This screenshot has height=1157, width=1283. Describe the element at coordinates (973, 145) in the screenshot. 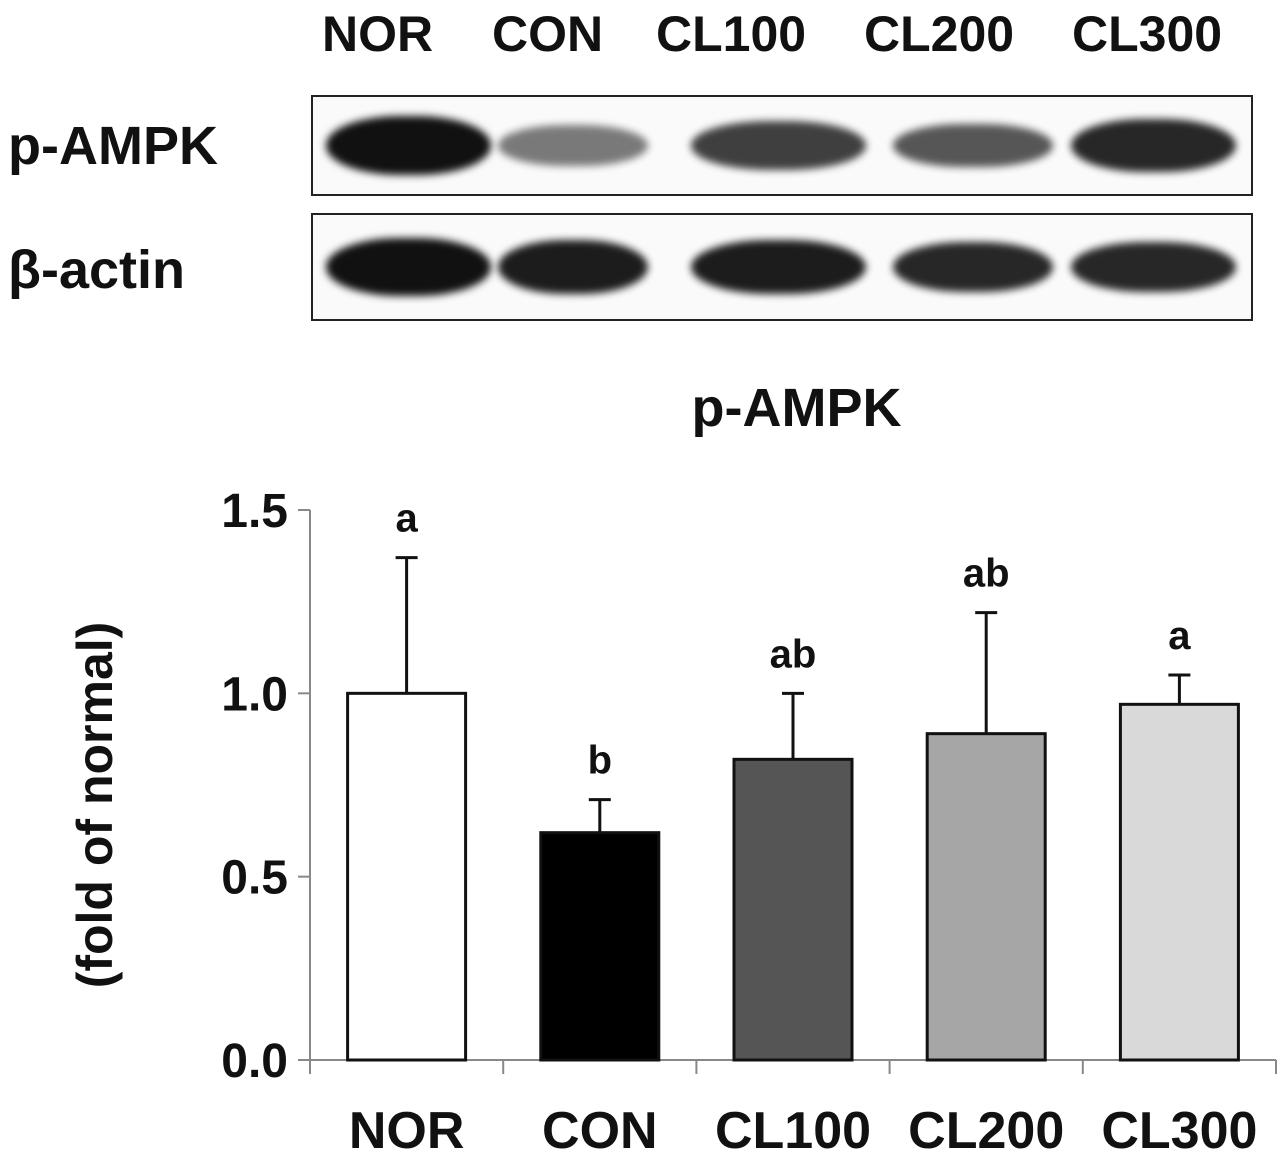

I see `blot-band-p-ampk-cl200` at that location.